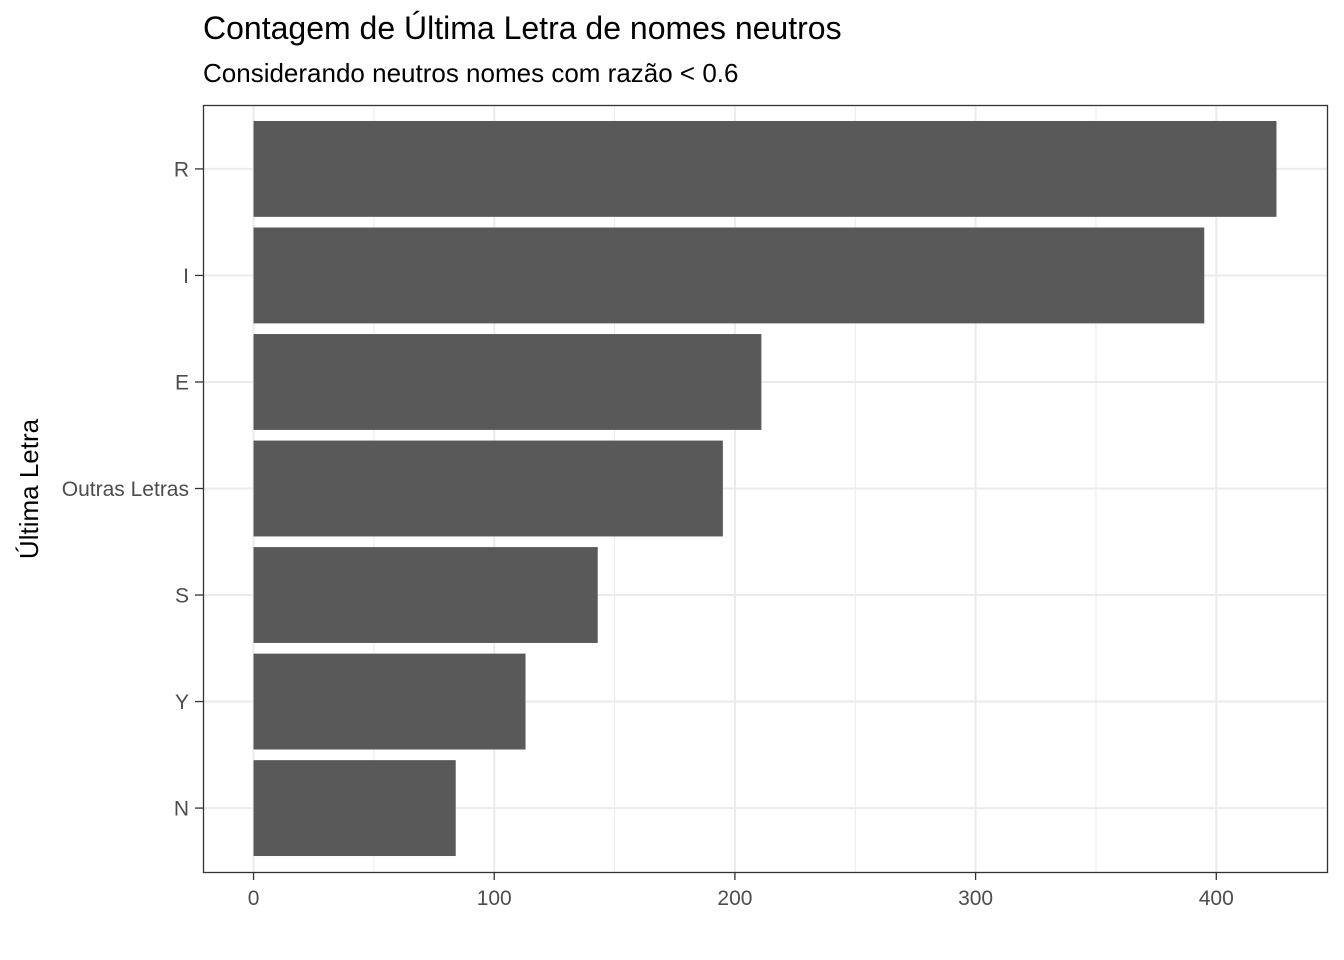 The height and width of the screenshot is (960, 1344). What do you see at coordinates (488, 488) in the screenshot?
I see `bar-outras-letras` at bounding box center [488, 488].